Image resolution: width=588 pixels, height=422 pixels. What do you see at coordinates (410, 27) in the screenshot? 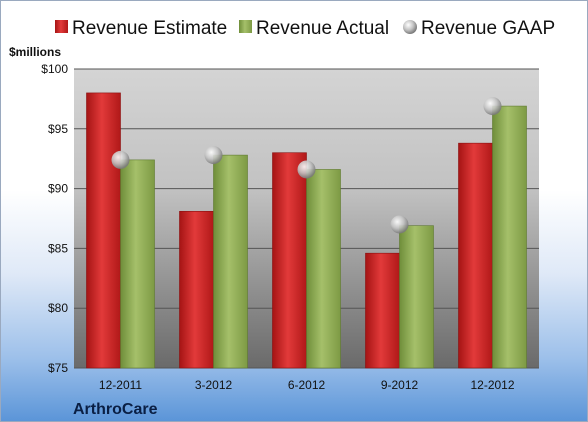
I see `legend-marker-gaap` at bounding box center [410, 27].